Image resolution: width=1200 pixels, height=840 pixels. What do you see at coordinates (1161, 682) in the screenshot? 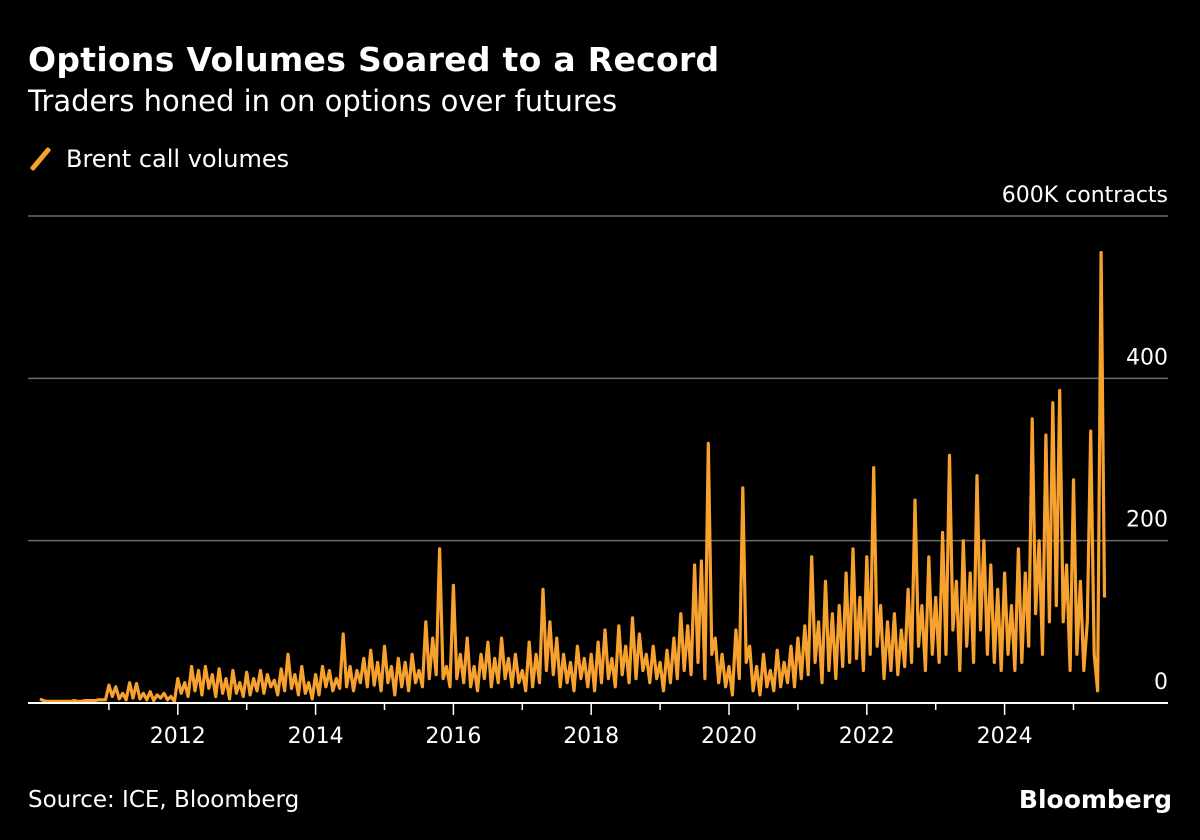
I see `y-tick-label: 0` at bounding box center [1161, 682].